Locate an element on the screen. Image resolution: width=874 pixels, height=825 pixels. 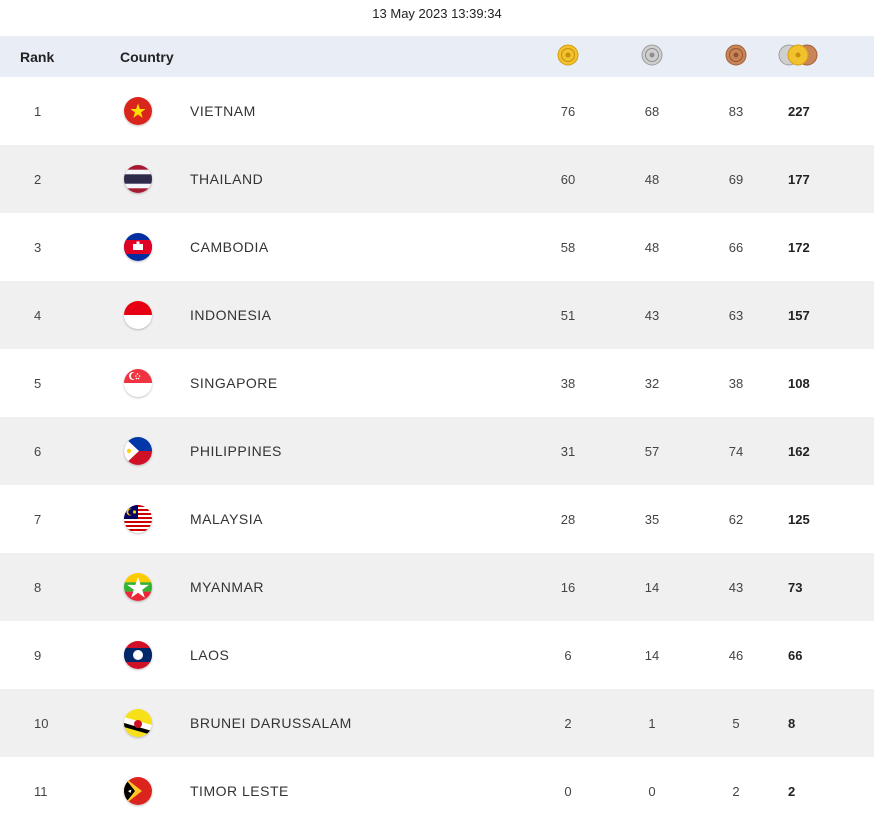
table-row: 1 VIETNAM 76 68 83 227 is located at coordinates (437, 111).